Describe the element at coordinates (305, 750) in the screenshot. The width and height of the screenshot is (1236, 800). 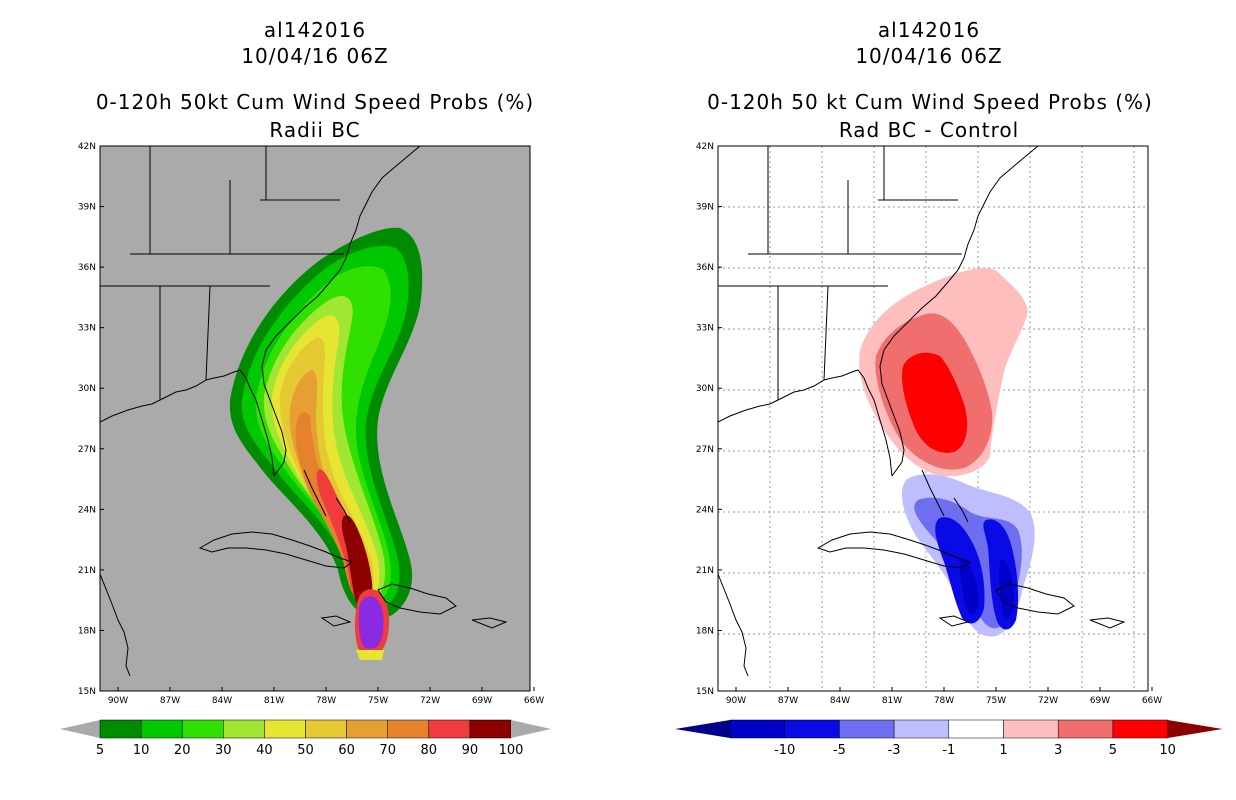
I see `left-colorbar-label: 50` at that location.